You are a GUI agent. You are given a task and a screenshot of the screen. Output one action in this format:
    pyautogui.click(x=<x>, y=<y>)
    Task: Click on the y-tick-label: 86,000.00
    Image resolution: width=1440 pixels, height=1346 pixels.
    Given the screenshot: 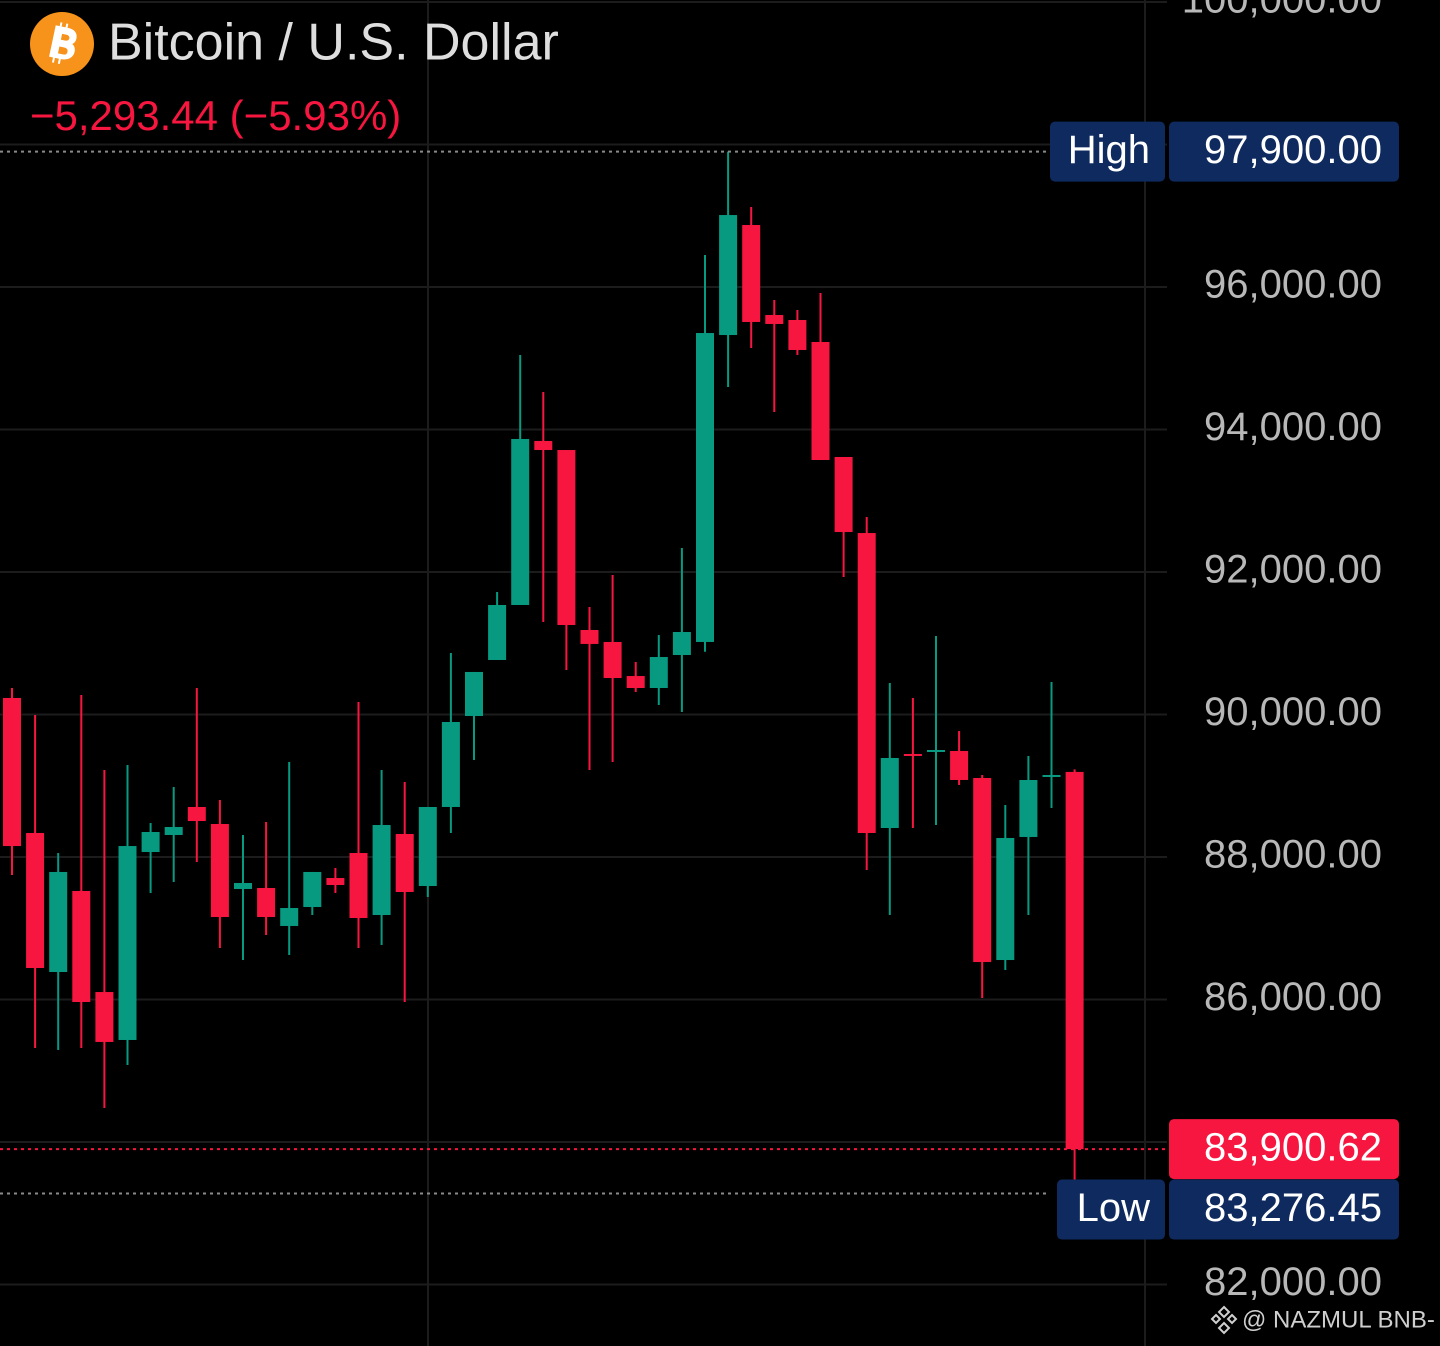 What is the action you would take?
    pyautogui.click(x=1293, y=997)
    